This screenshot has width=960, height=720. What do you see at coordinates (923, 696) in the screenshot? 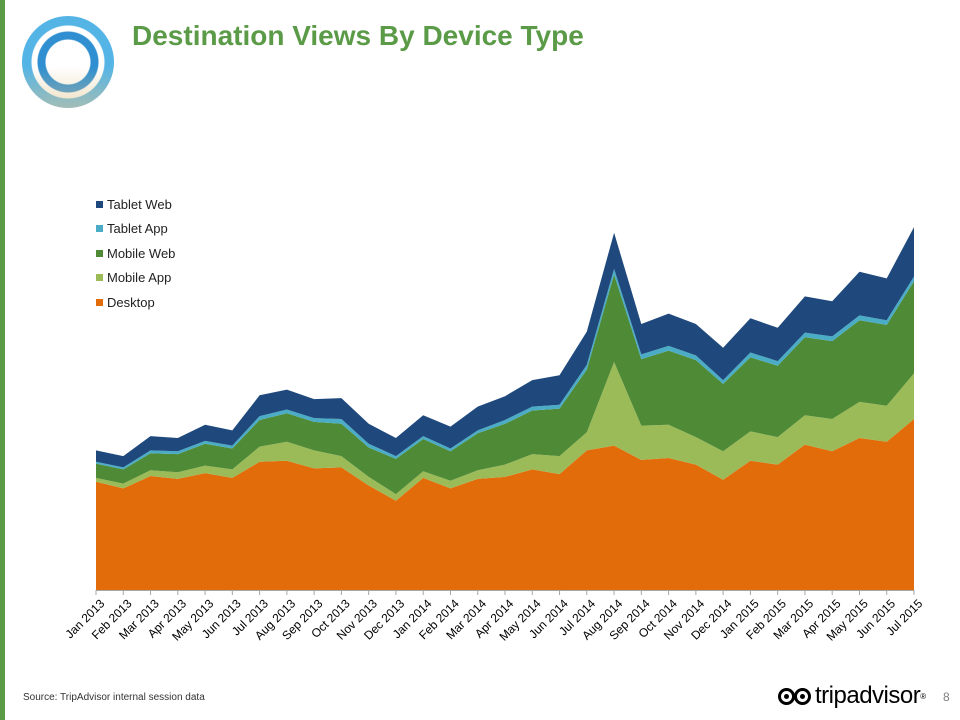
I see `brand-registered-mark: ®` at bounding box center [923, 696].